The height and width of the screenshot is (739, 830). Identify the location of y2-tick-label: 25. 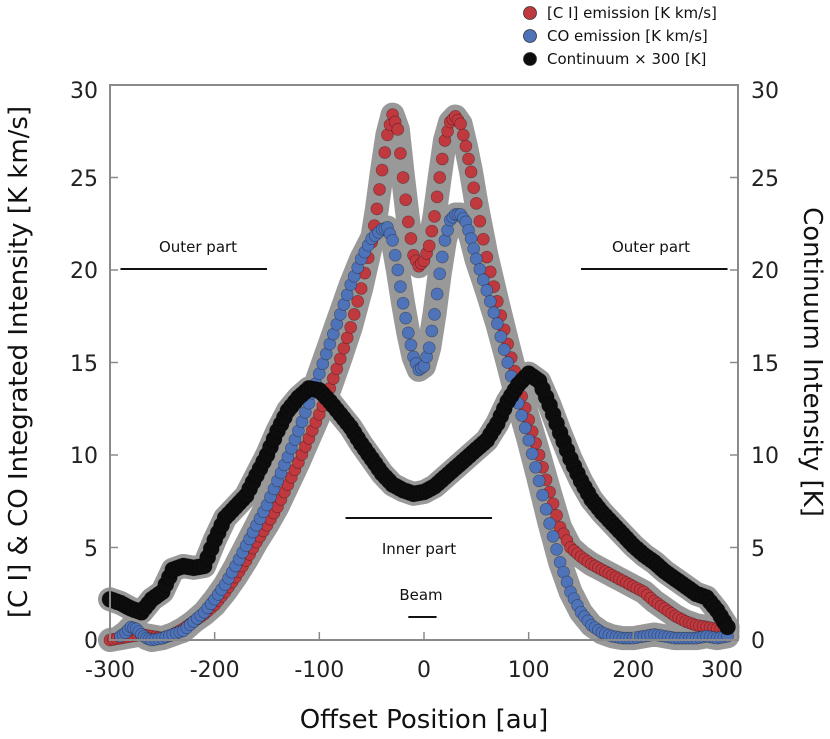
(765, 179).